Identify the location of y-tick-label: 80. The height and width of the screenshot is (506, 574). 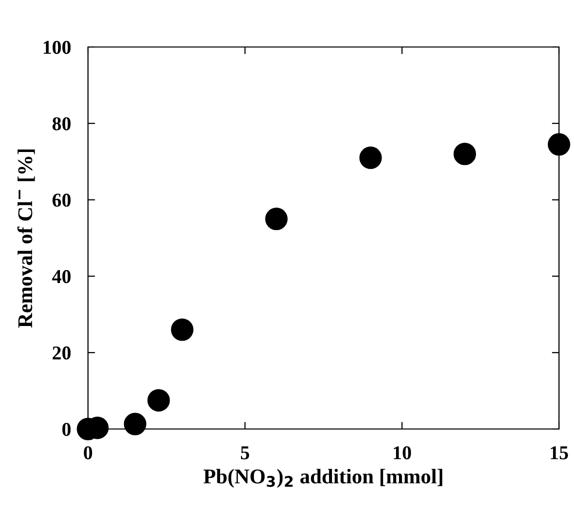
(61, 123).